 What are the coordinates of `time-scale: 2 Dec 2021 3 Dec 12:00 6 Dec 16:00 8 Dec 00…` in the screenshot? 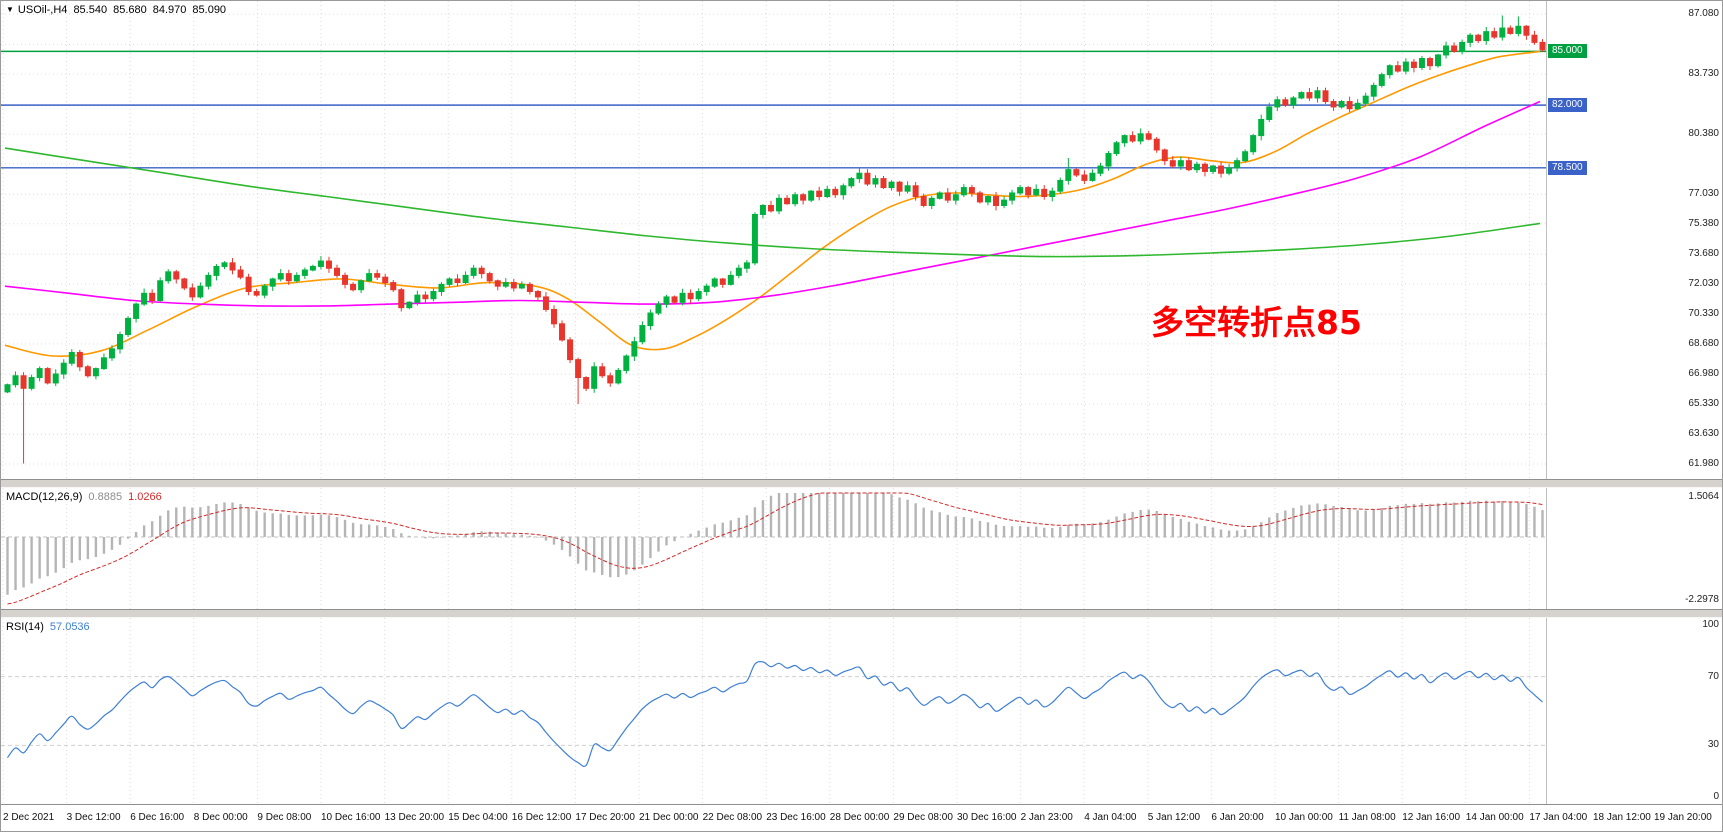 It's located at (861, 817).